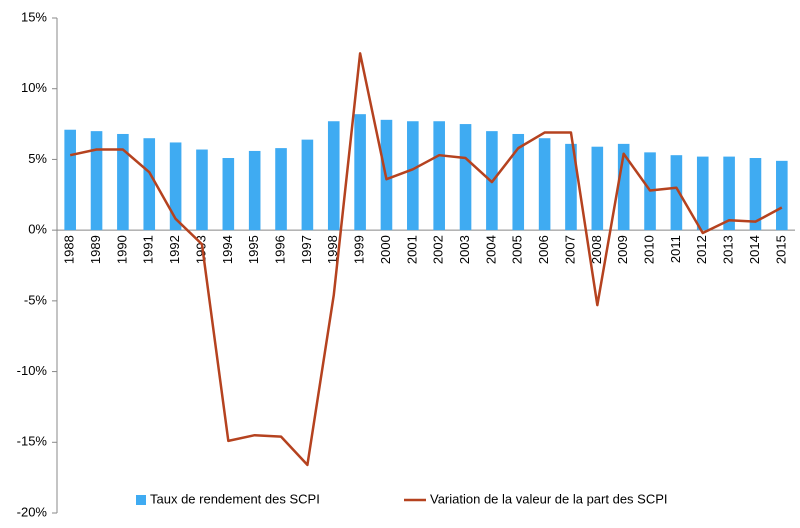 The image size is (800, 528). Describe the element at coordinates (32, 370) in the screenshot. I see `y-tick-label: -10%` at that location.